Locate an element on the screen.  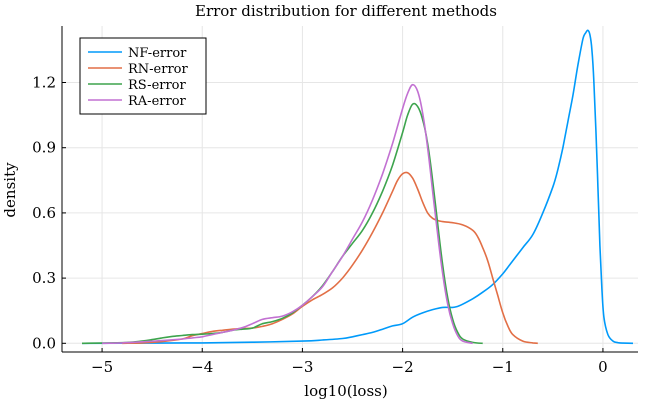
legend-label: RN-error is located at coordinates (158, 69).